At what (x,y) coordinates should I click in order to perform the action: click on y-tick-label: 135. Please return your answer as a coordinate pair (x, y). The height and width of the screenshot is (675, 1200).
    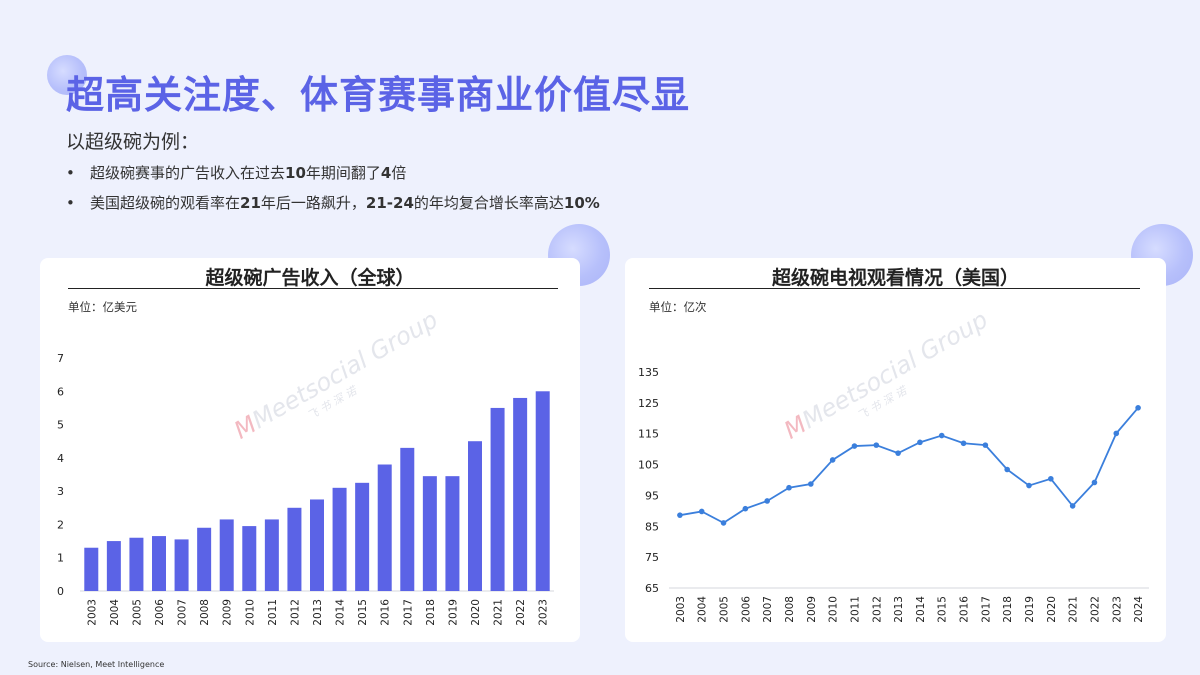
    Looking at the image, I should click on (648, 372).